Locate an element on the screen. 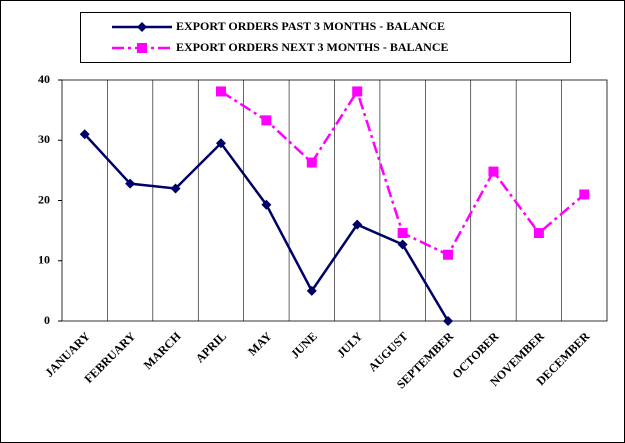 Image resolution: width=625 pixels, height=443 pixels. y-tick-label: 20 is located at coordinates (44, 199).